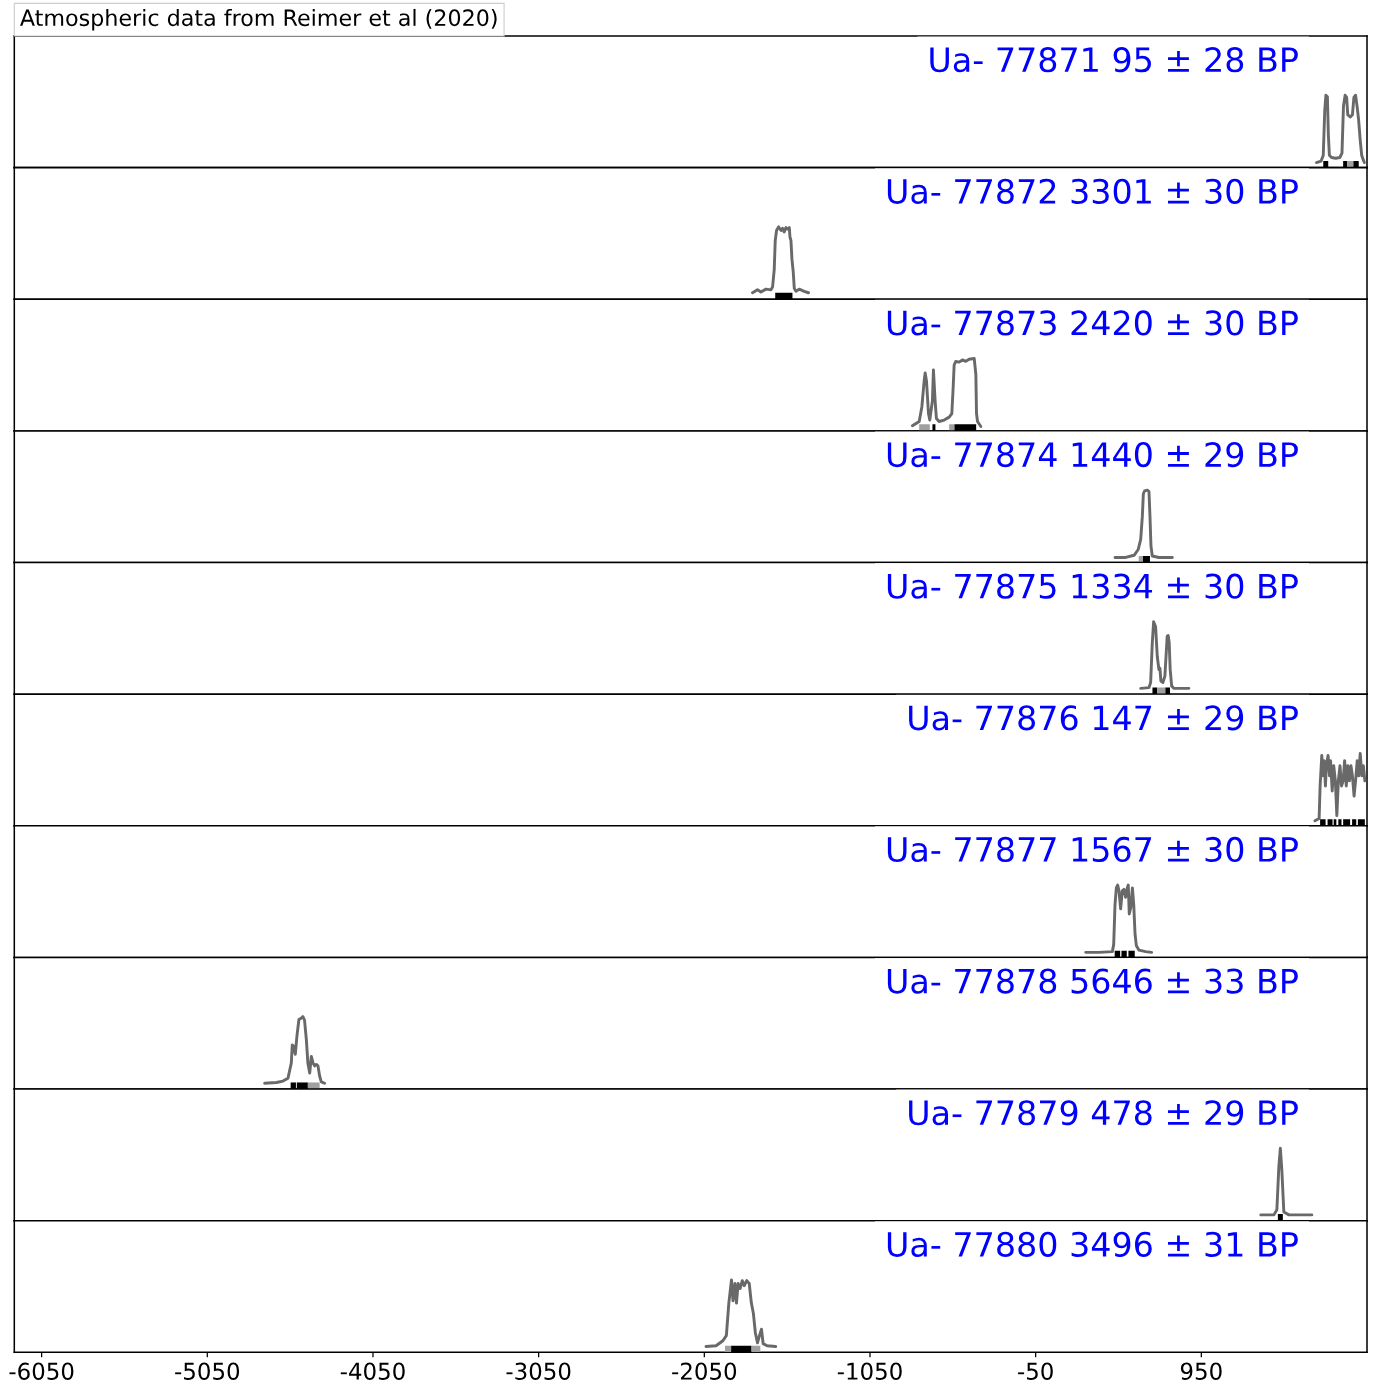  I want to click on x-tick-label: -5050, so click(207, 1371).